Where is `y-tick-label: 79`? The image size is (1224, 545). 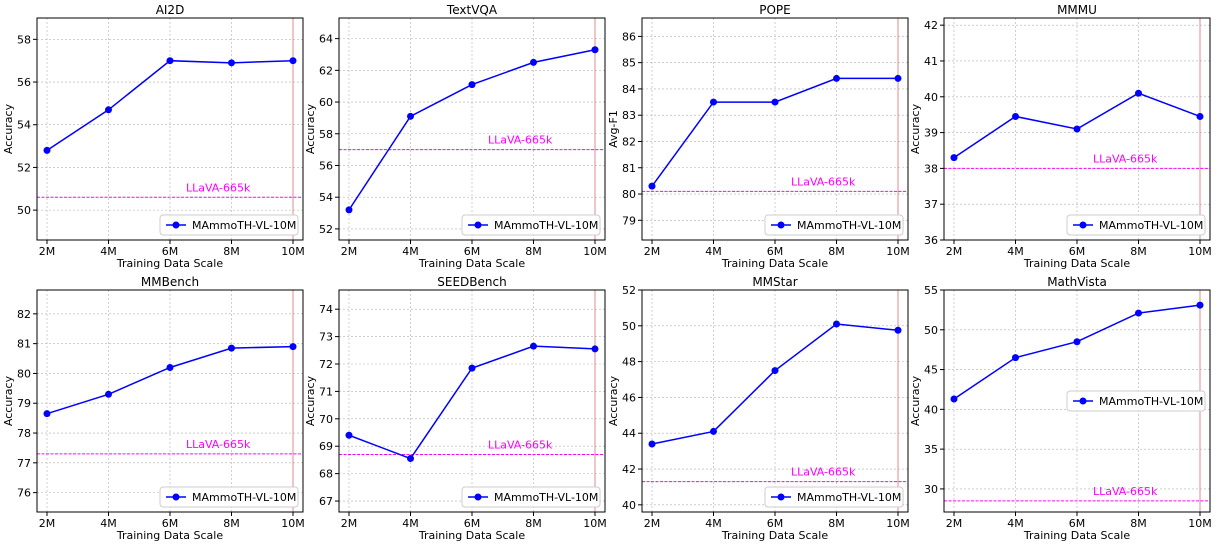
y-tick-label: 79 is located at coordinates (629, 220).